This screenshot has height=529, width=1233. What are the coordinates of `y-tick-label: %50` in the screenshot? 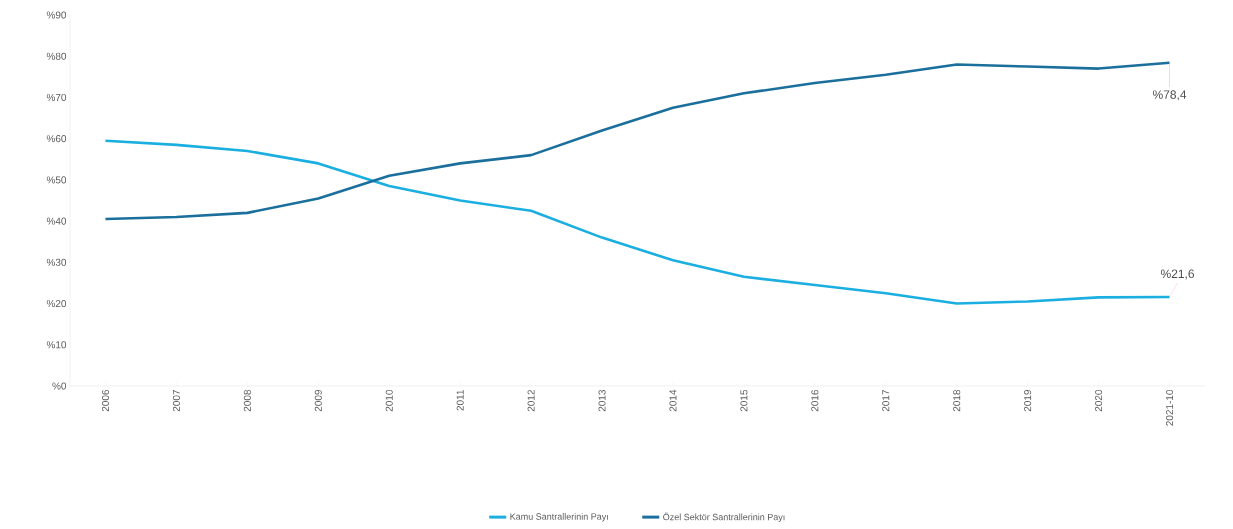 It's located at (56, 180).